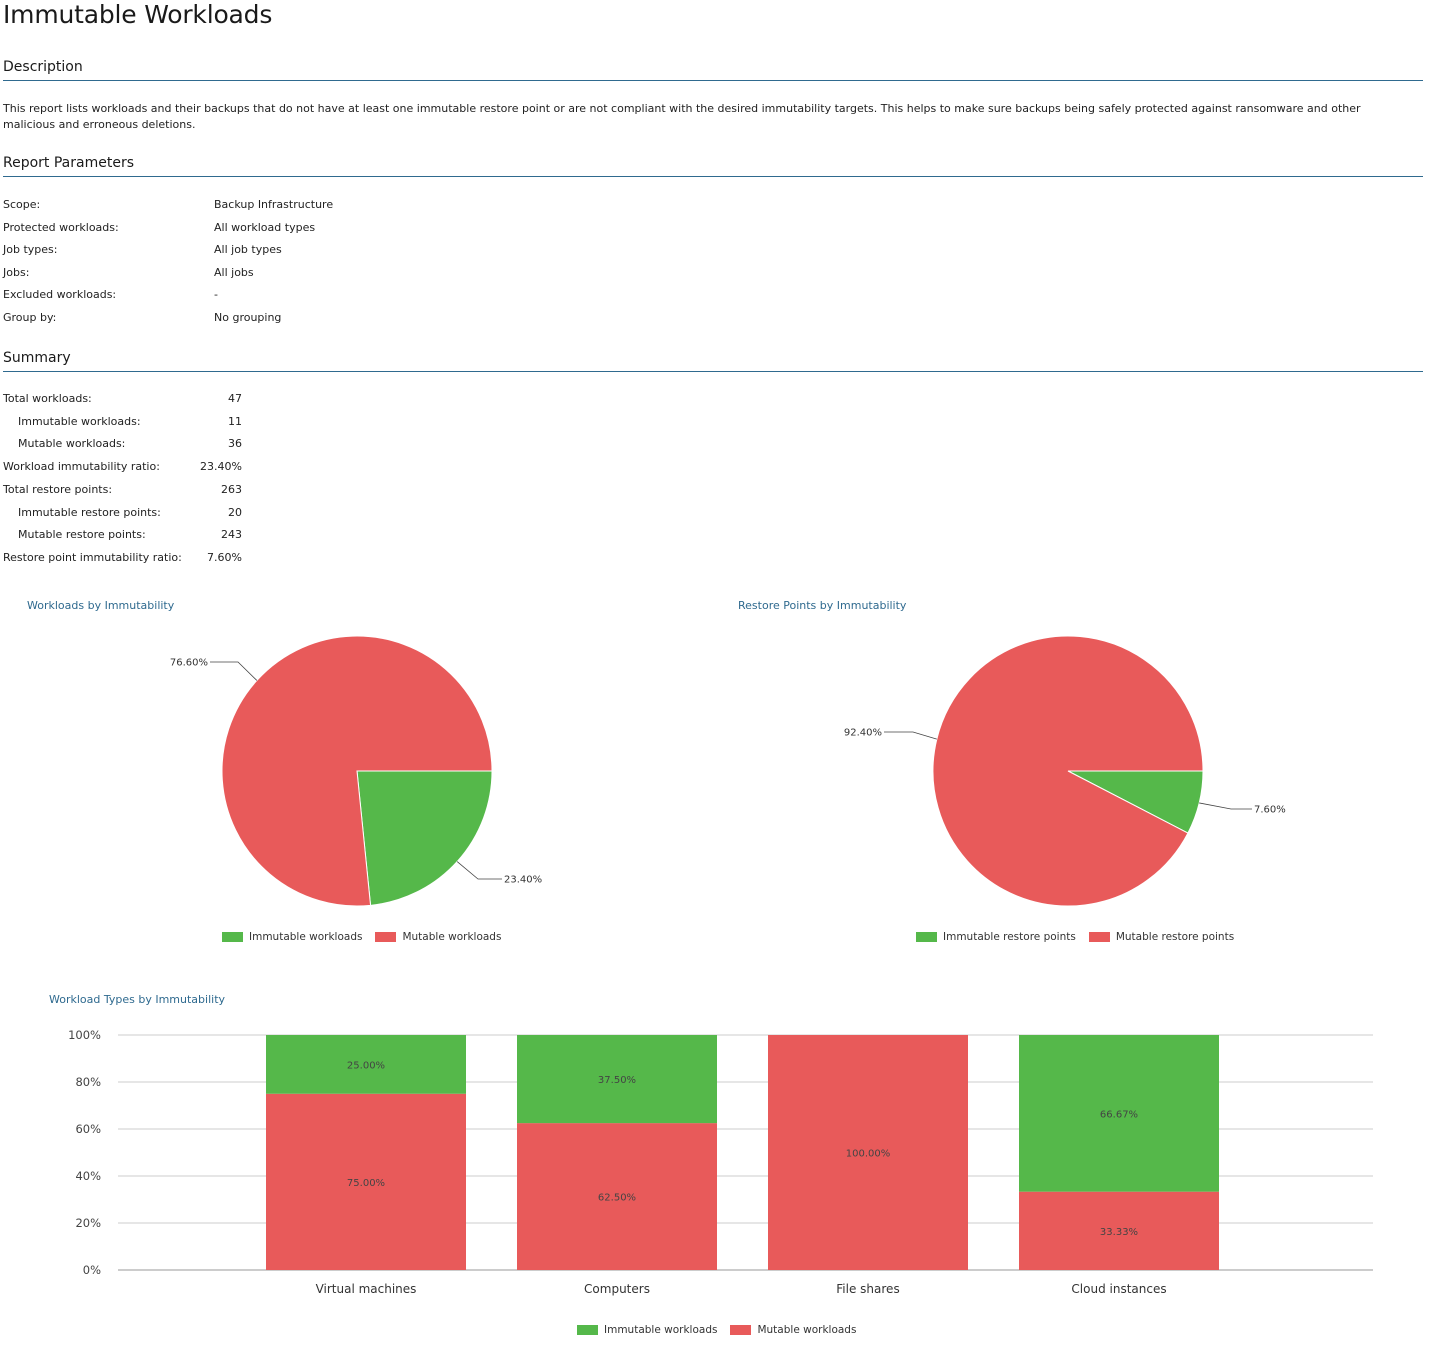 This screenshot has width=1429, height=1347. What do you see at coordinates (523, 880) in the screenshot?
I see `pie-data-label: 23.40%` at bounding box center [523, 880].